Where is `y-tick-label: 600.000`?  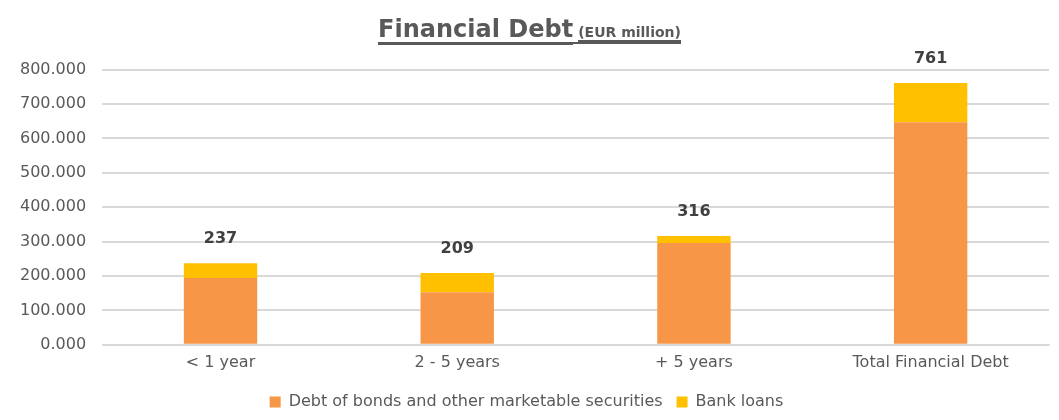 y-tick-label: 600.000 is located at coordinates (53, 137).